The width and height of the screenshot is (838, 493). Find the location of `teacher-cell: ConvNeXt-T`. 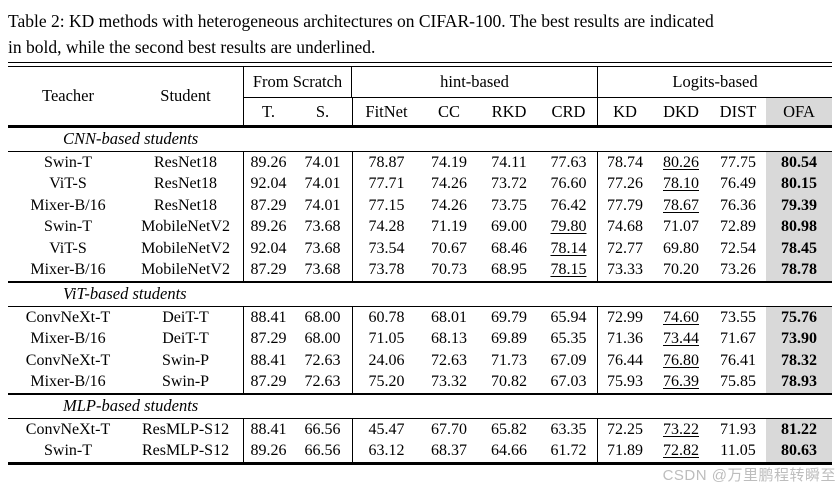

teacher-cell: ConvNeXt-T is located at coordinates (68, 317).